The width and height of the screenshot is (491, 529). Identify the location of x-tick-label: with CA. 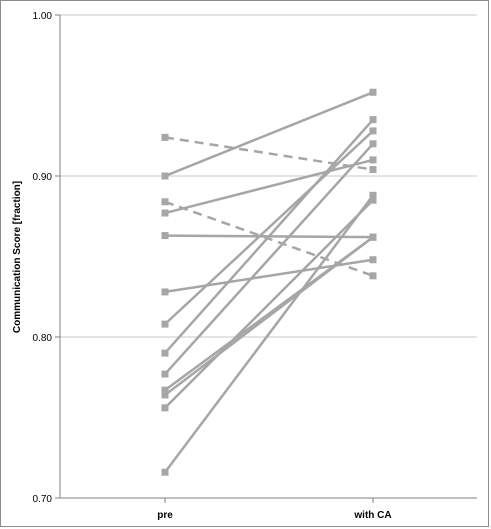
(372, 515).